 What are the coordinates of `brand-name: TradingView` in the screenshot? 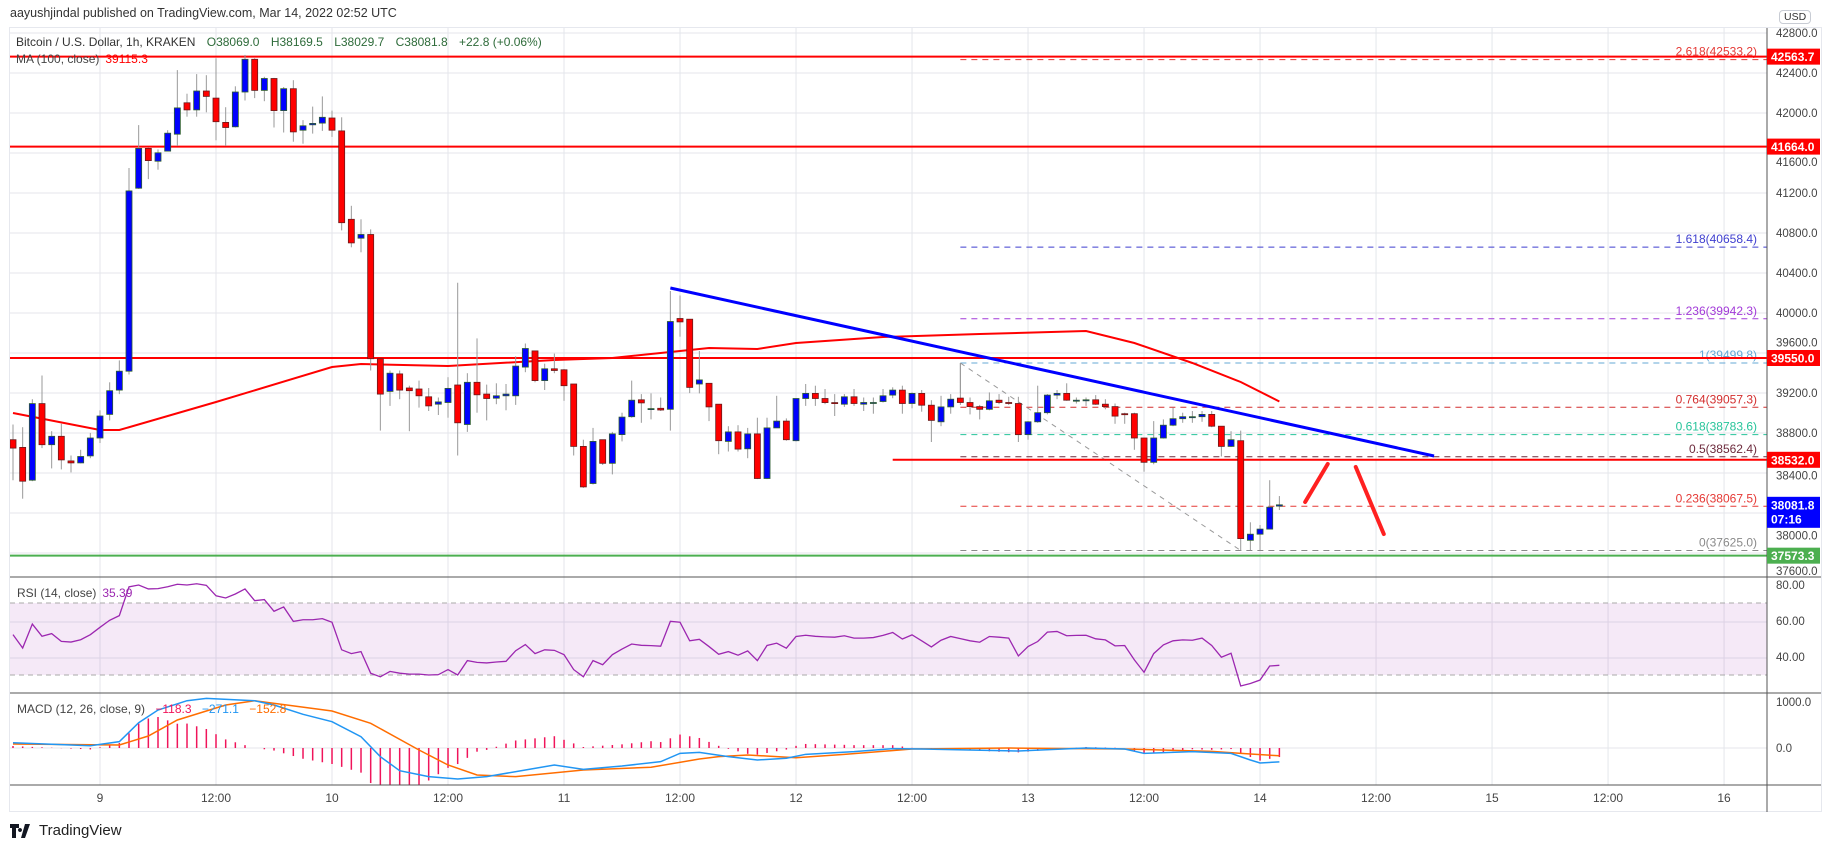 It's located at (80, 830).